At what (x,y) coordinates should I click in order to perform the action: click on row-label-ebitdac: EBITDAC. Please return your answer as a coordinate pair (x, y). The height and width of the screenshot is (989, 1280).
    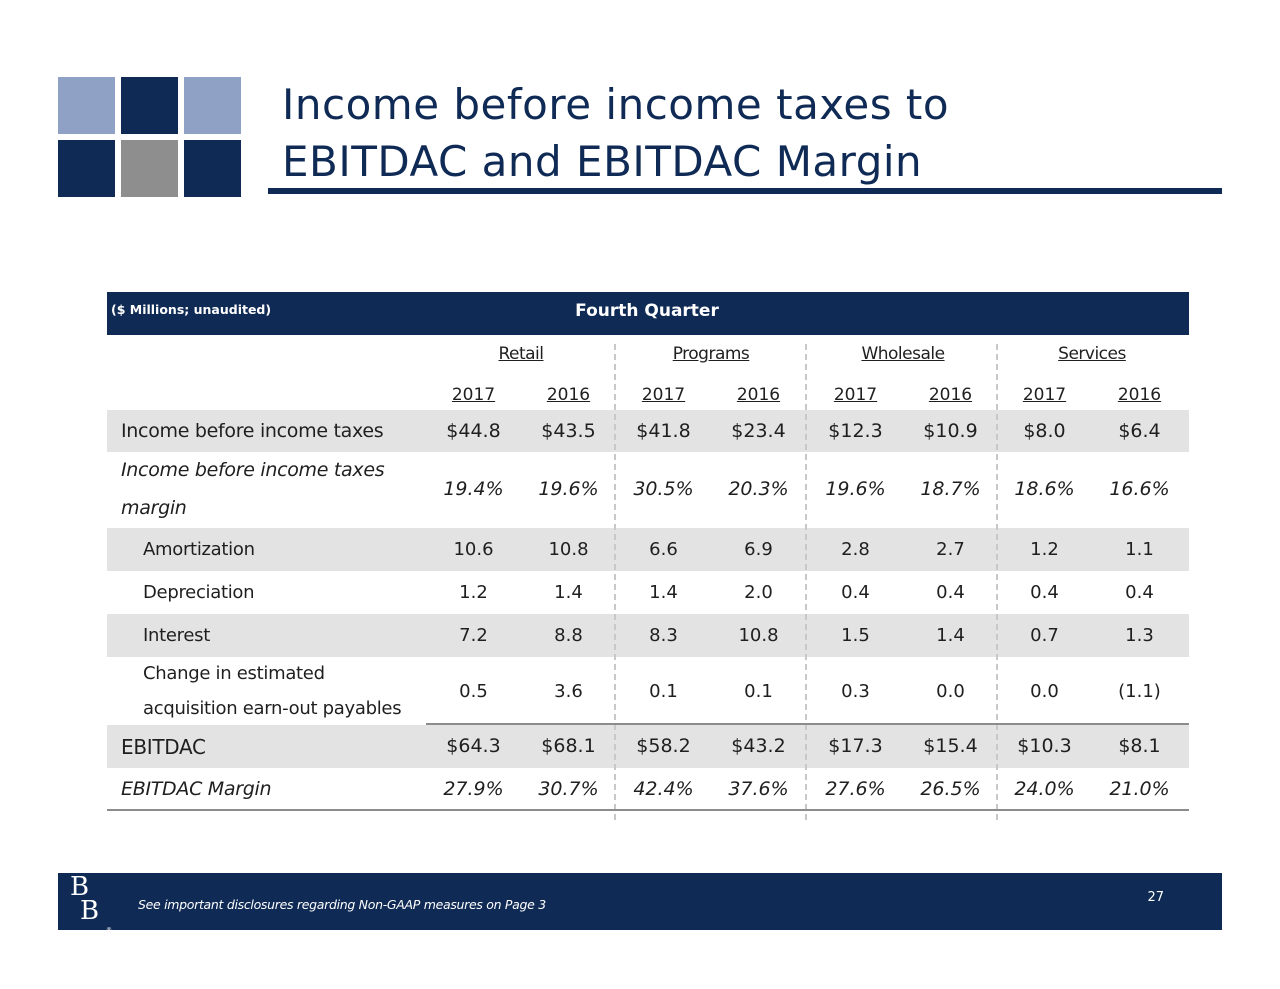
    Looking at the image, I should click on (163, 747).